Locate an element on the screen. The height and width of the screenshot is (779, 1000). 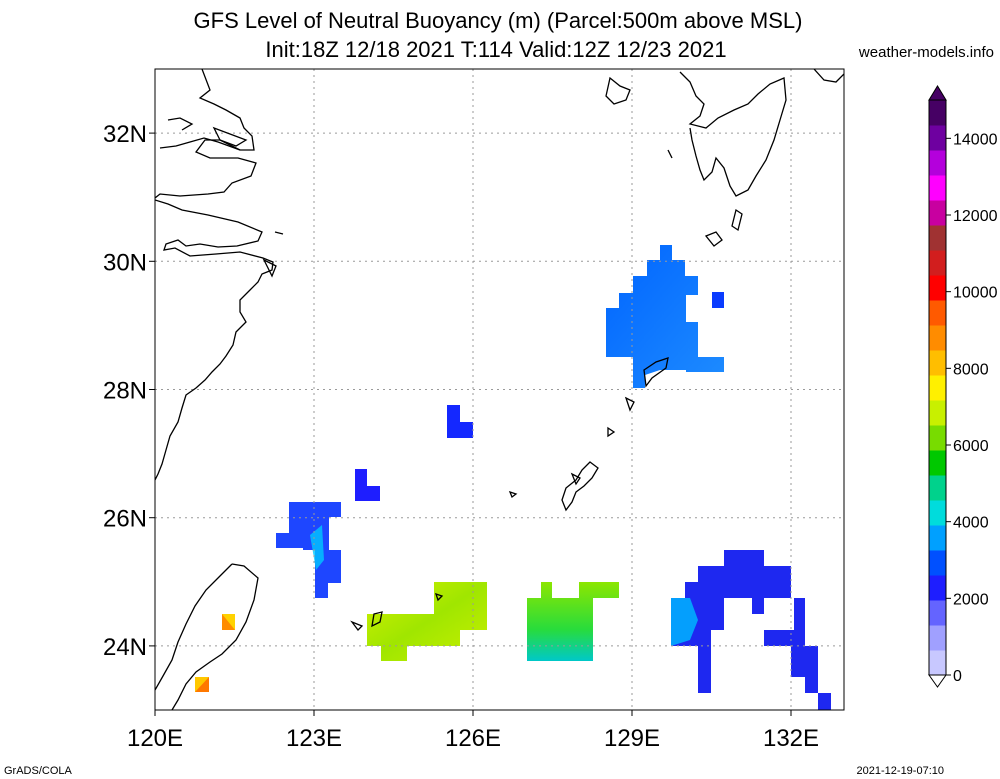
region-cell is located at coordinates (718, 300).